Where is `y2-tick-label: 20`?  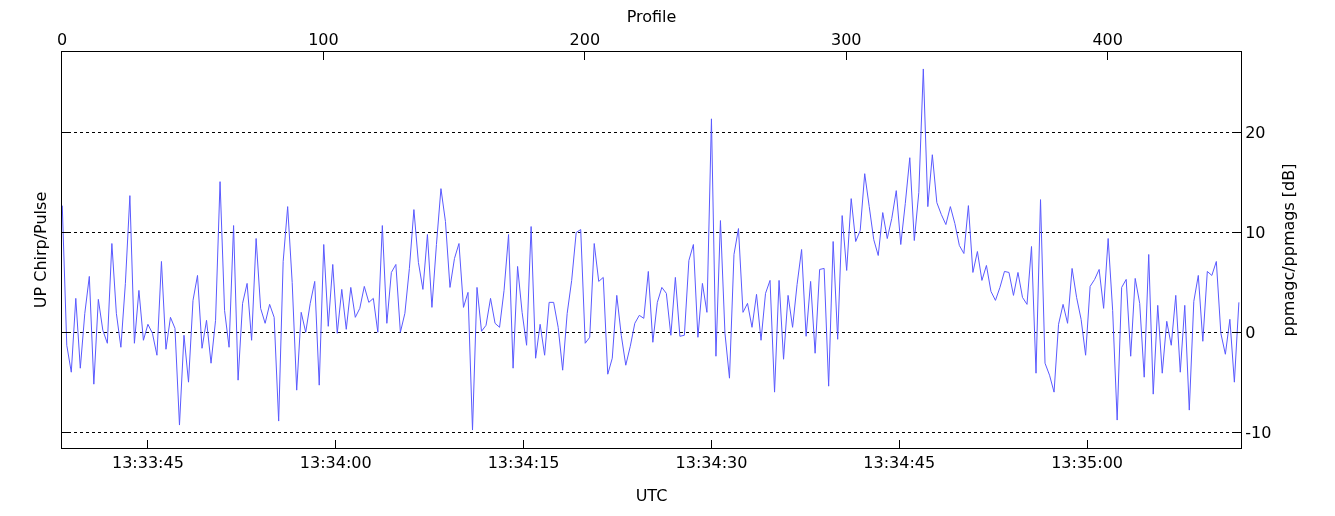
y2-tick-label: 20 is located at coordinates (1255, 133).